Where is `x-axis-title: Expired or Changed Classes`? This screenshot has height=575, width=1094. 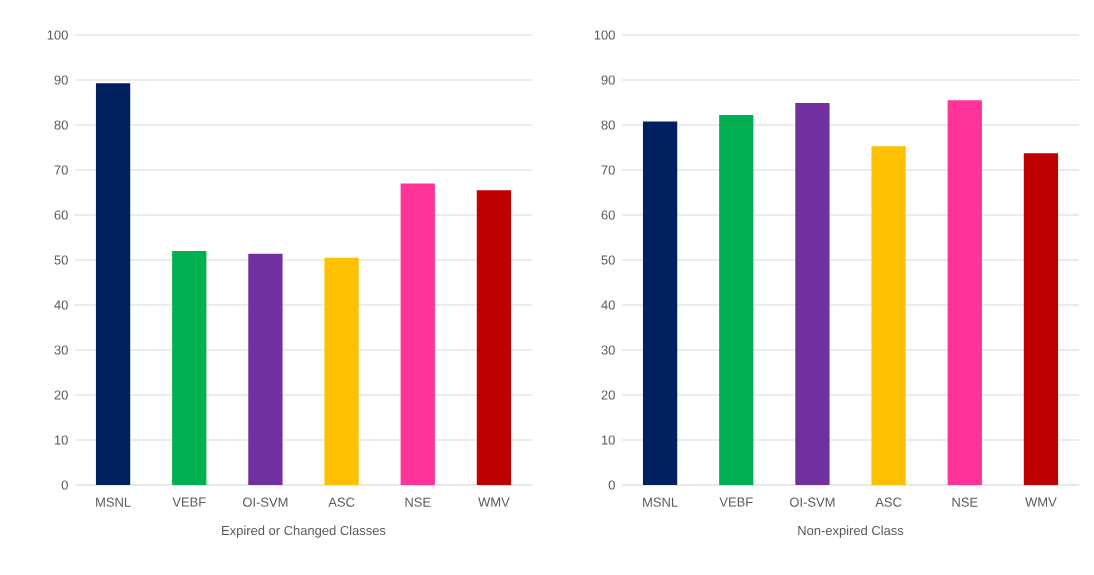 x-axis-title: Expired or Changed Classes is located at coordinates (304, 531).